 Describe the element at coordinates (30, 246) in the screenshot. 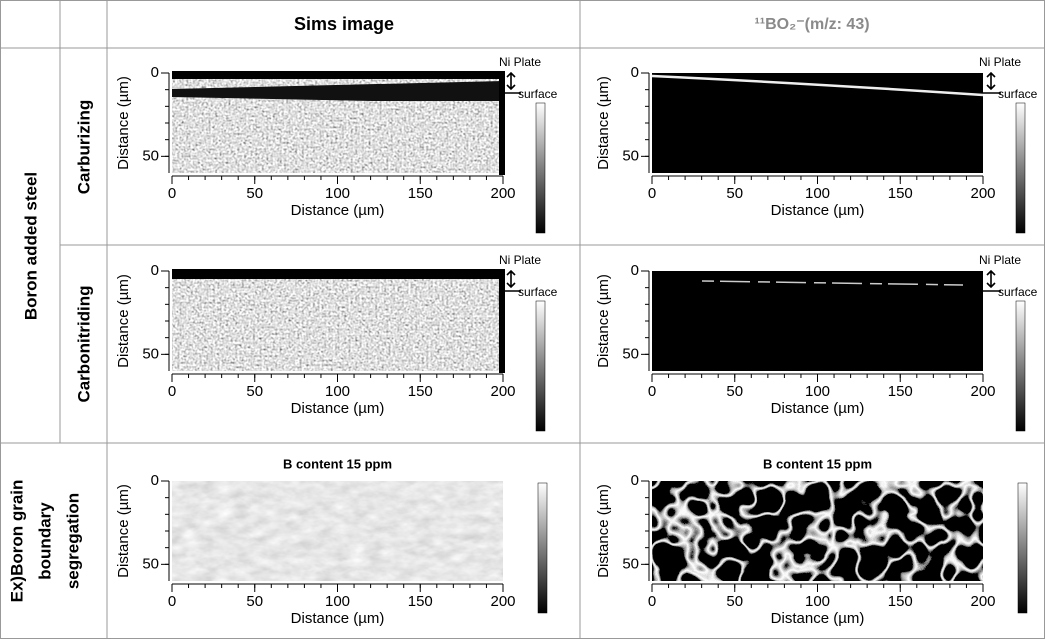

I see `row-group-label: Boron added steel` at that location.